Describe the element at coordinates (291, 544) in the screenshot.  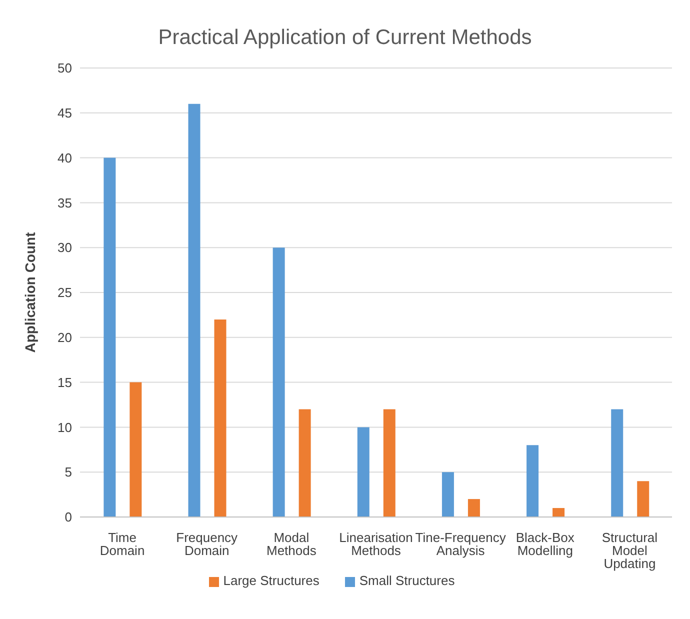
I see `x-tick-label: Modal Methods` at that location.